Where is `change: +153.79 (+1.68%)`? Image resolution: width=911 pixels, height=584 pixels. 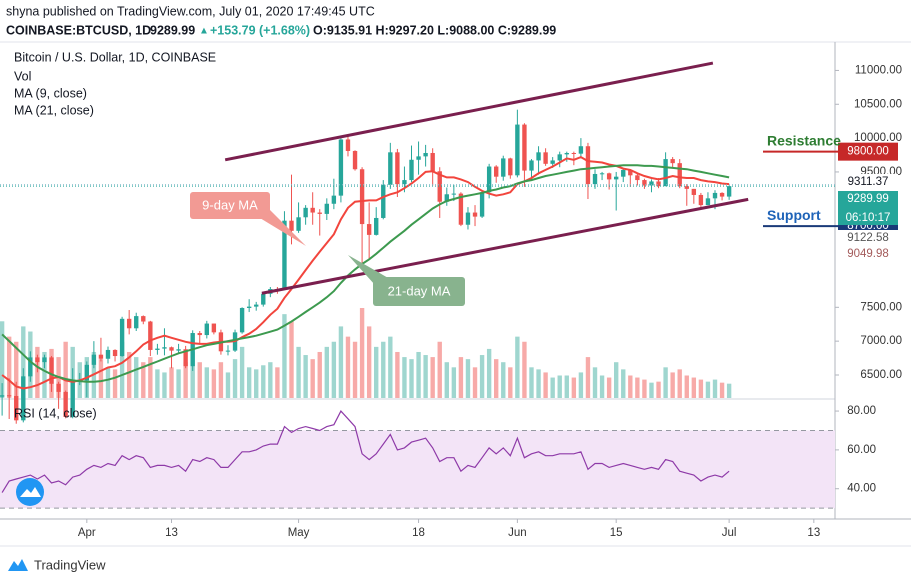
change: +153.79 (+1.68%) is located at coordinates (260, 30).